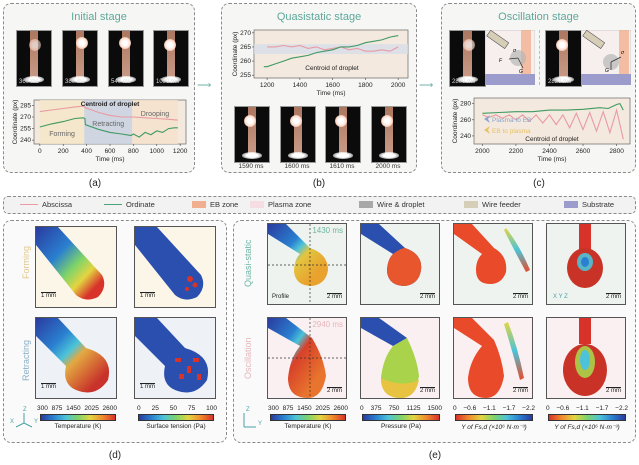  What do you see at coordinates (487, 130) in the screenshot?
I see `eb-to-plasma-icon` at bounding box center [487, 130].